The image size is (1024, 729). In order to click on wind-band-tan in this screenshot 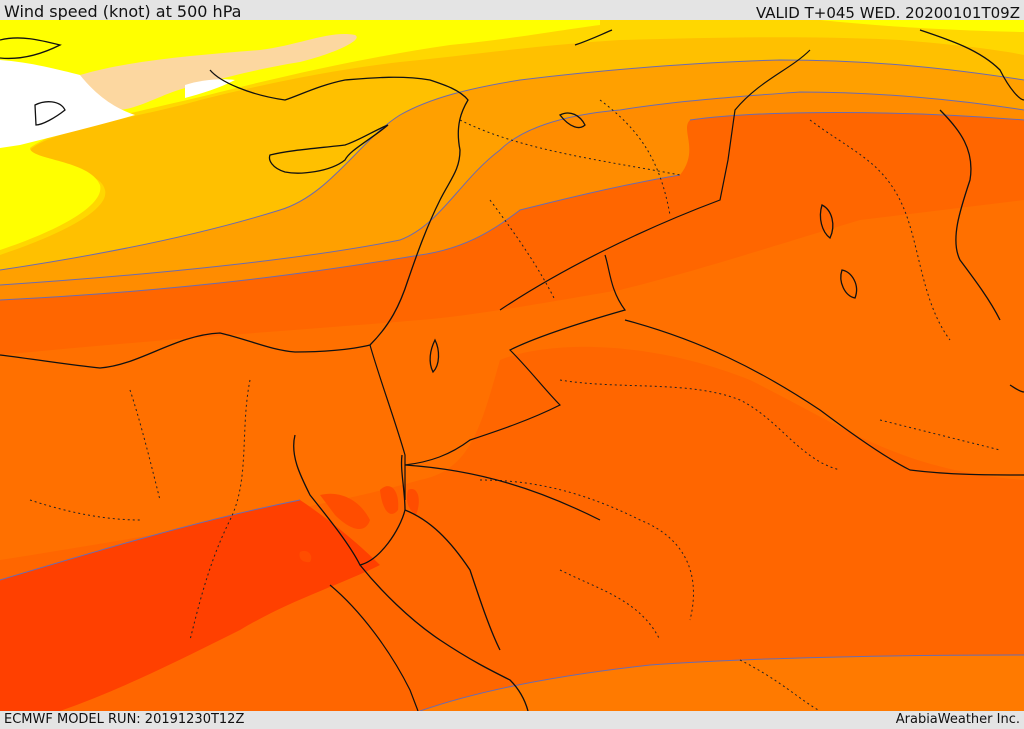, I will do `click(218, 71)`.